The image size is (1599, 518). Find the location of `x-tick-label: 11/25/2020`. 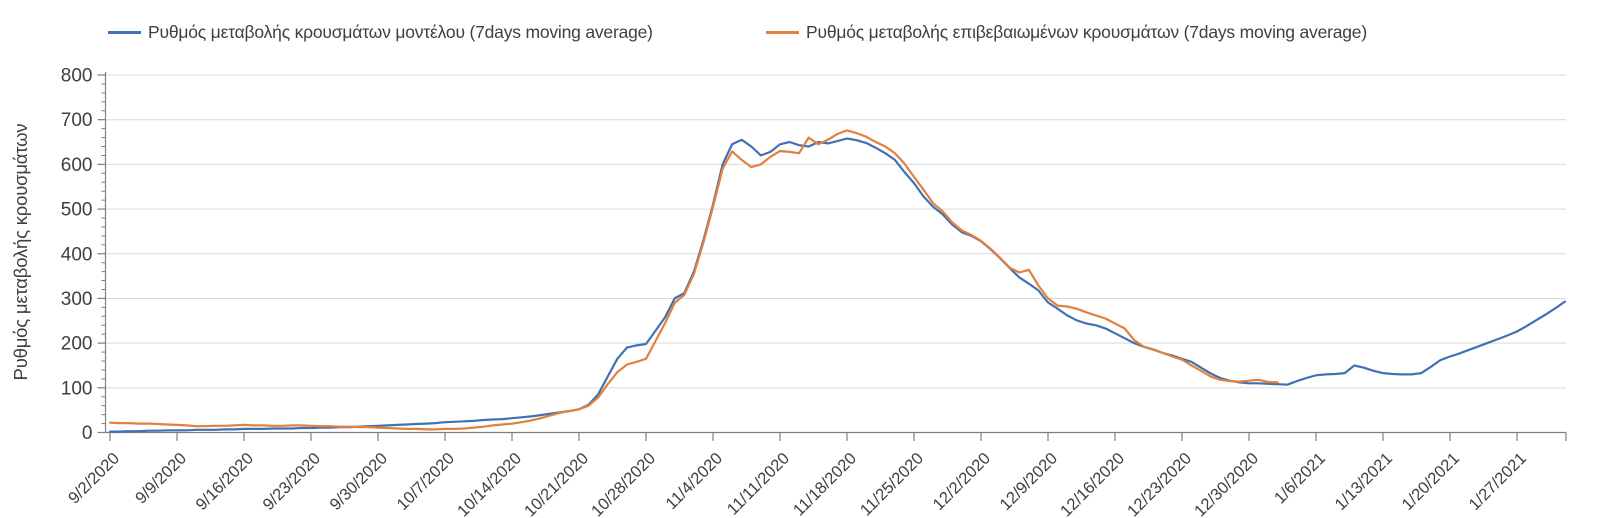

x-tick-label: 11/25/2020 is located at coordinates (892, 483).